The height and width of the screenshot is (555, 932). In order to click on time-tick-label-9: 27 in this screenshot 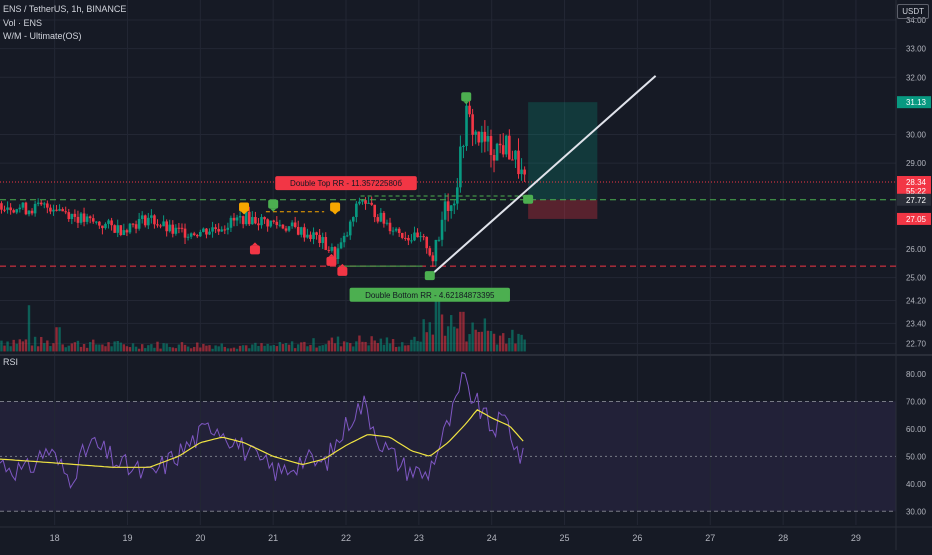, I will do `click(710, 538)`.